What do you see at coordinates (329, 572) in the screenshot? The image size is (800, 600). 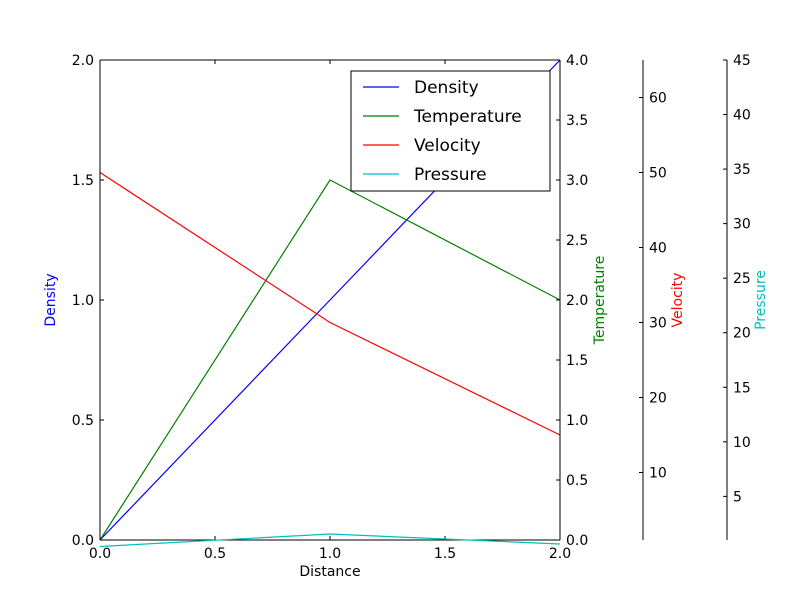 I see `x-axis-label: Distance` at bounding box center [329, 572].